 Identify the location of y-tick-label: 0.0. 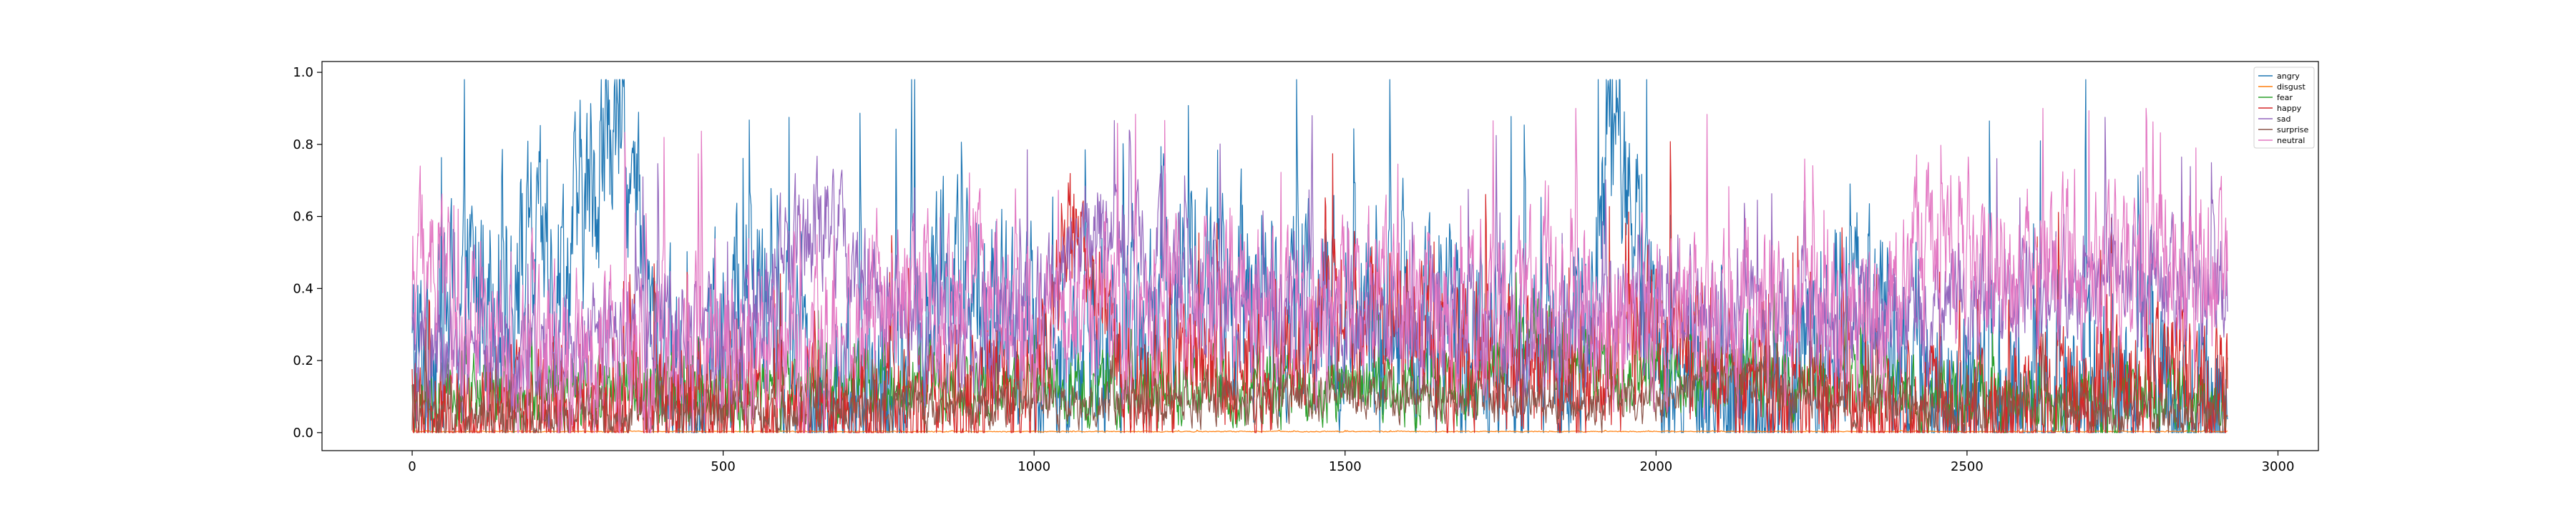
(303, 433).